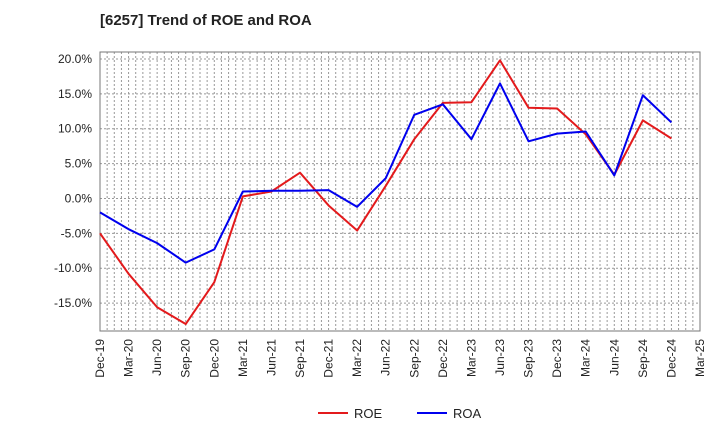 This screenshot has width=720, height=440. Describe the element at coordinates (700, 358) in the screenshot. I see `x-tick-label: Mar-25` at that location.